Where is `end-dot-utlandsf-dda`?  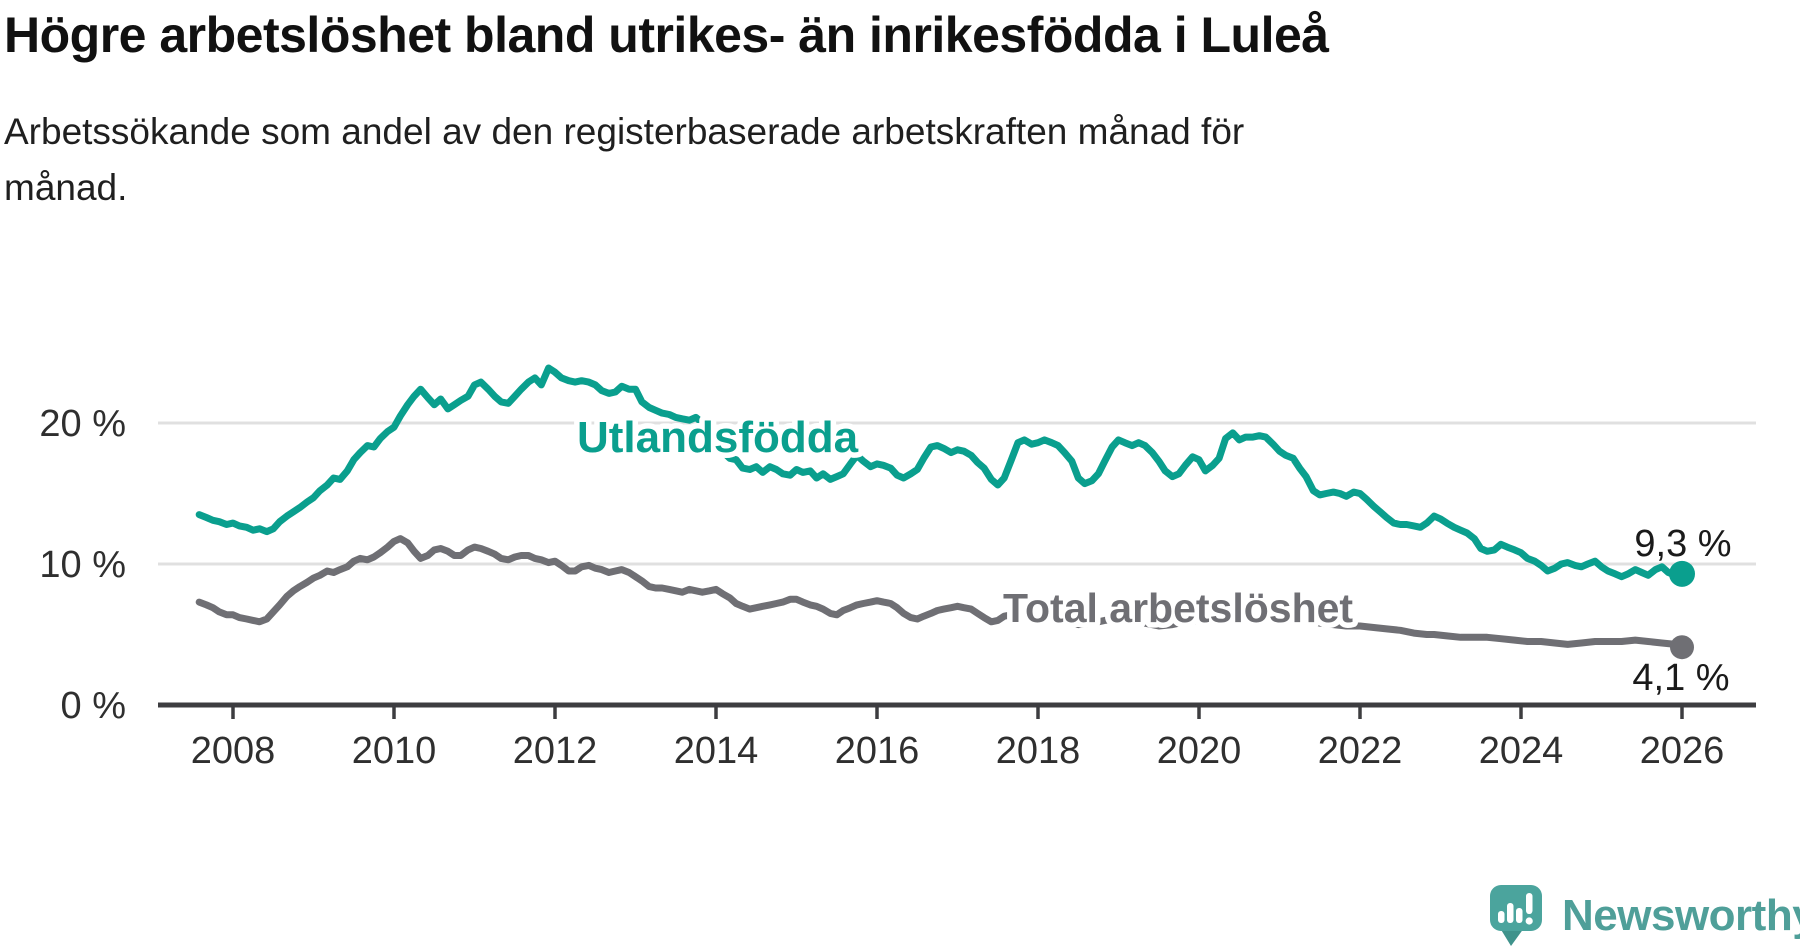 end-dot-utlandsf-dda is located at coordinates (1682, 573).